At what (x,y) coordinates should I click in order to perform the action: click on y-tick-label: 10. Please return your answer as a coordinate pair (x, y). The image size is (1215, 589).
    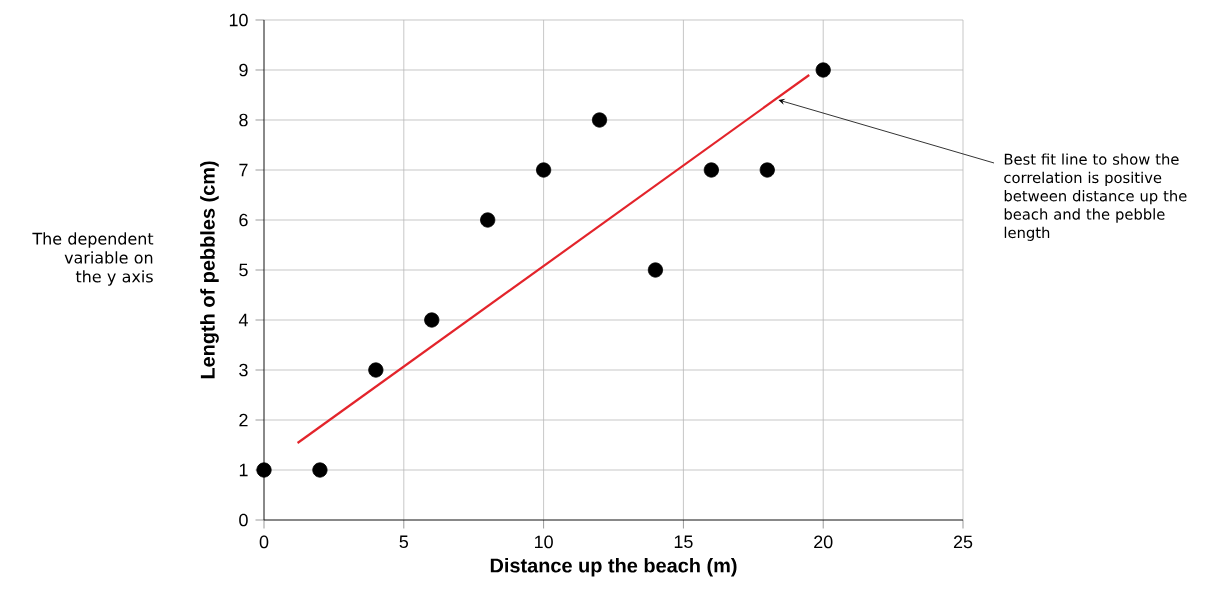
    Looking at the image, I should click on (238, 20).